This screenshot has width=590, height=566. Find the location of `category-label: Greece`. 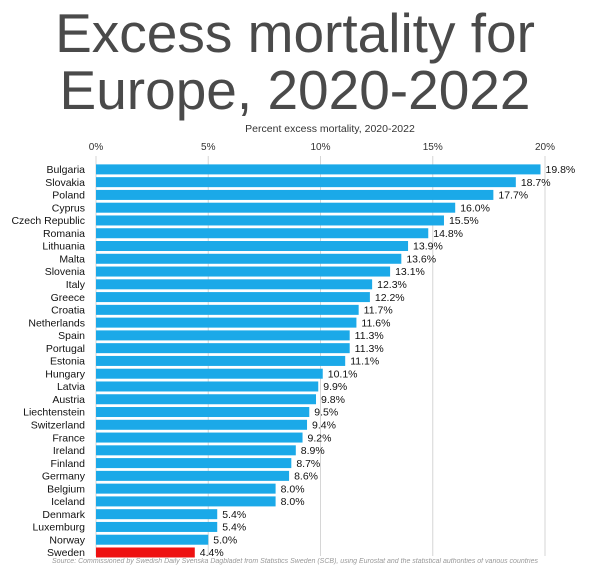

category-label: Greece is located at coordinates (68, 298).